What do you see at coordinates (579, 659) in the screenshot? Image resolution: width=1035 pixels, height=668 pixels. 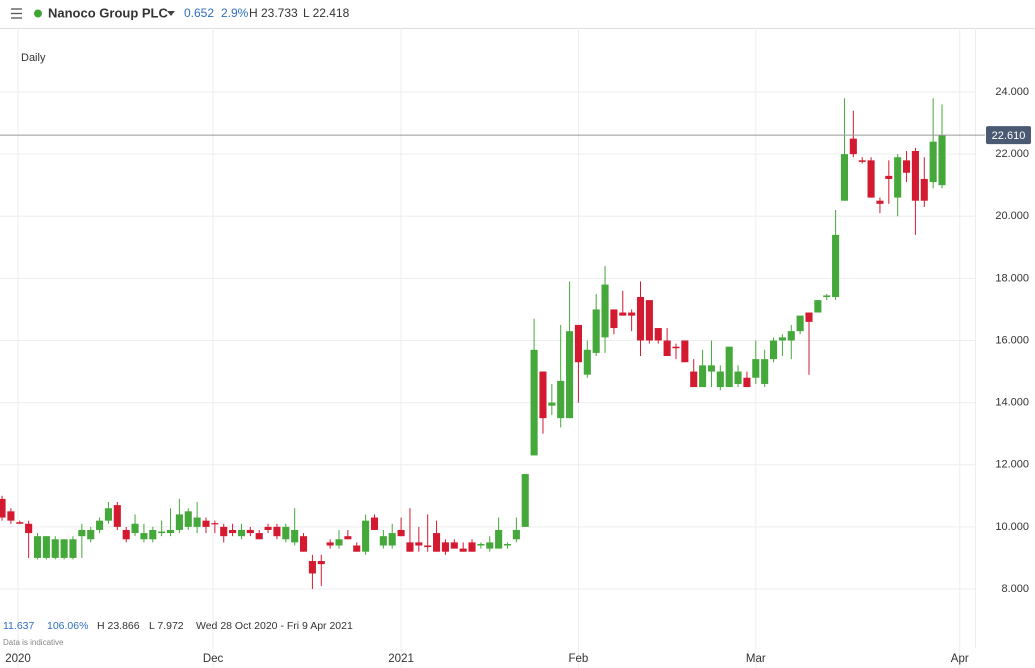 I see `x-tick-label: Feb` at bounding box center [579, 659].